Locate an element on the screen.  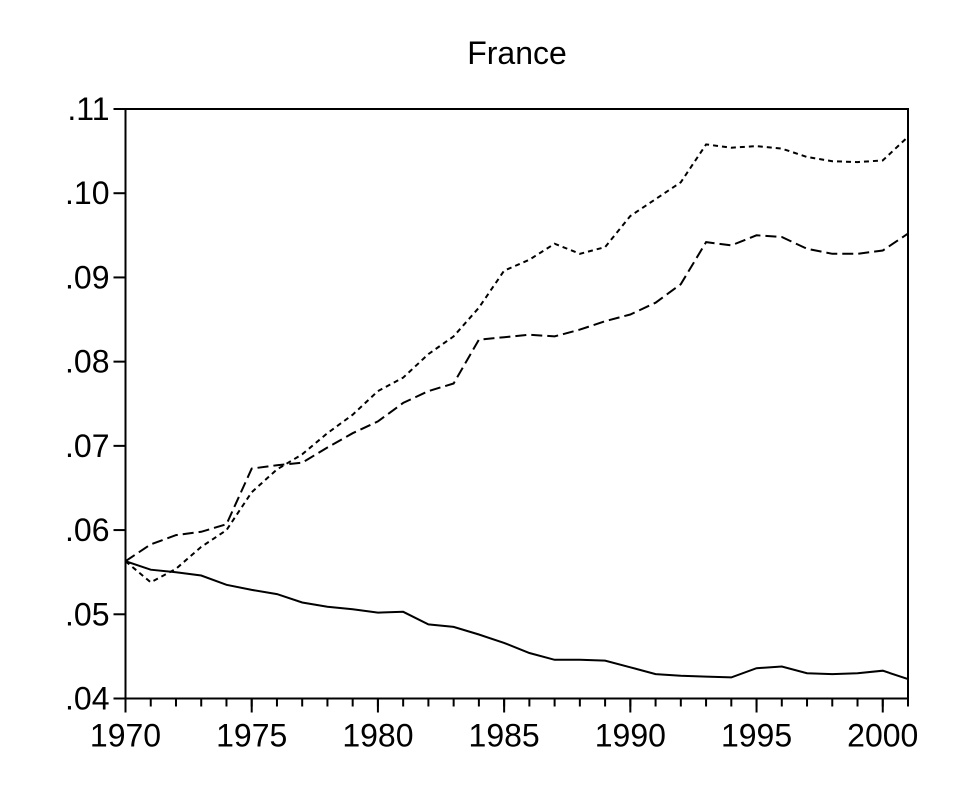
x-tick-label: 1980 is located at coordinates (377, 736).